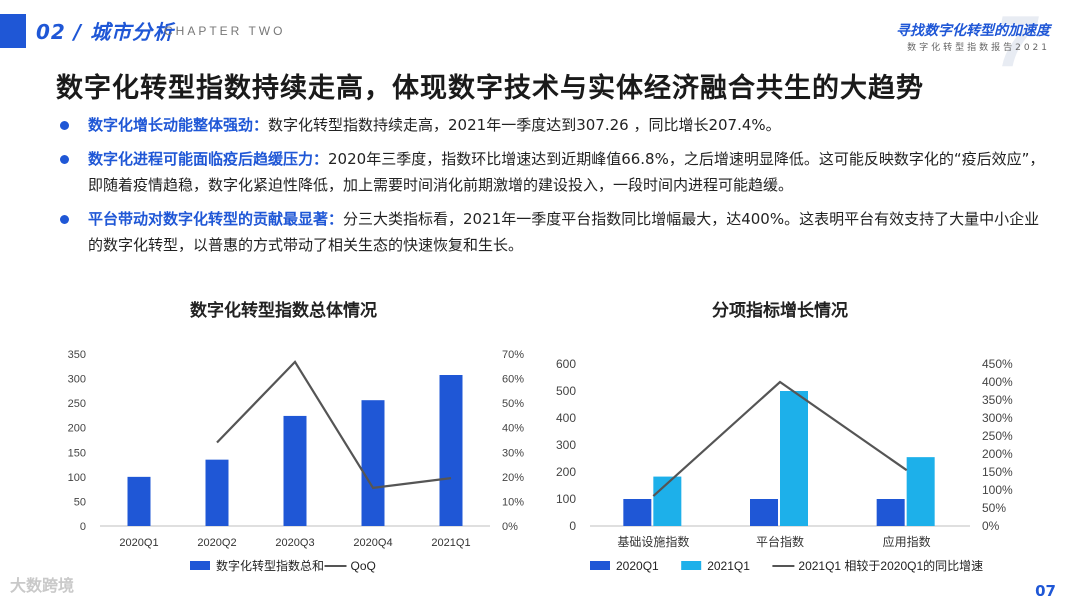 The width and height of the screenshot is (1080, 608). I want to click on right-axis-tick-label: 400%, so click(997, 382).